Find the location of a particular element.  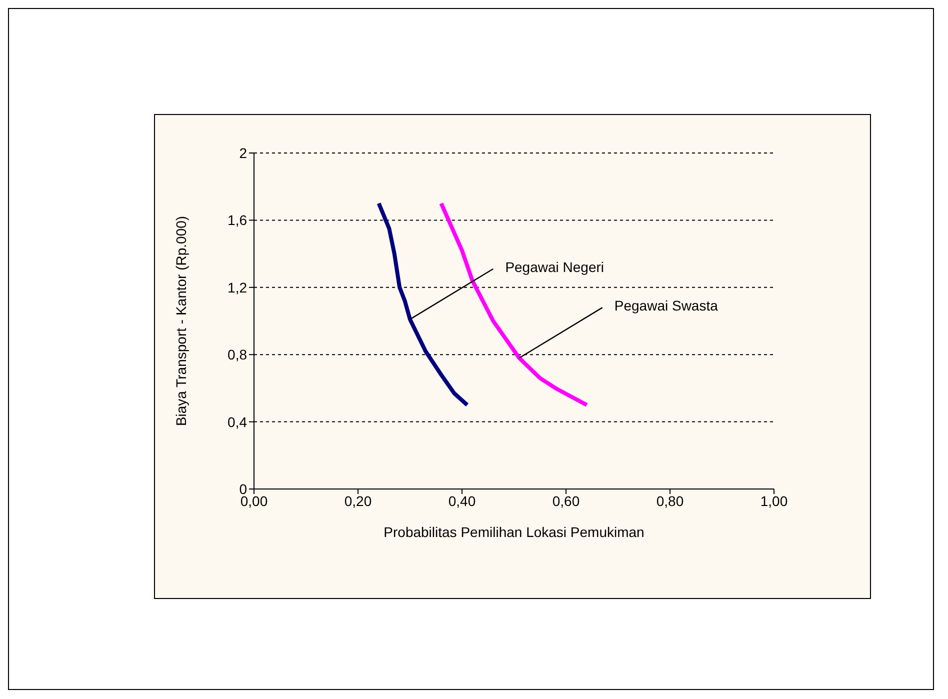

y-tick-label: 1,6 is located at coordinates (238, 220).